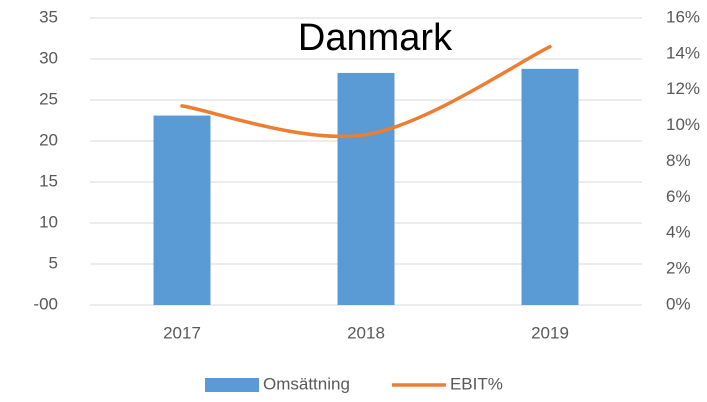 Image resolution: width=707 pixels, height=402 pixels. What do you see at coordinates (48, 98) in the screenshot?
I see `y-tick-label: 25` at bounding box center [48, 98].